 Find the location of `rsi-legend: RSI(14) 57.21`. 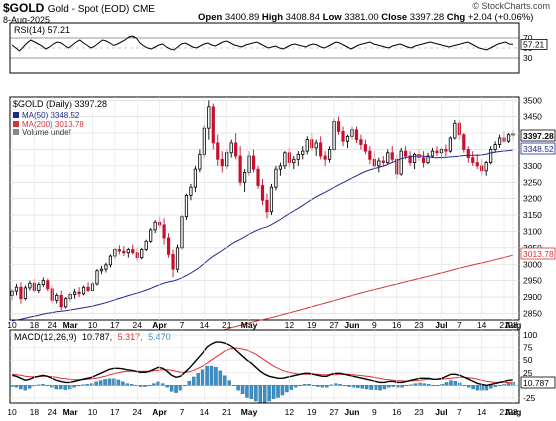

rsi-legend: RSI(14) 57.21 is located at coordinates (42, 30).